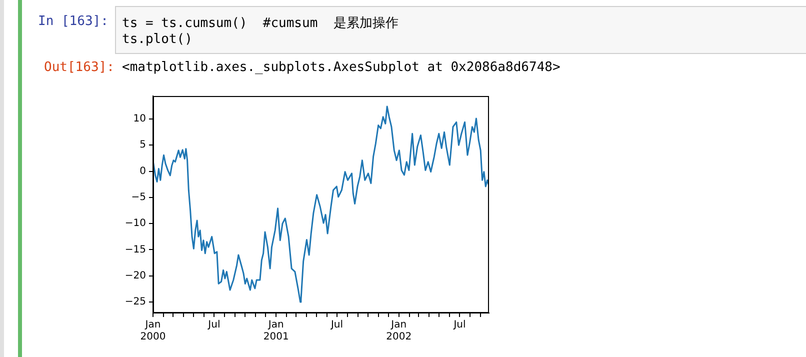 The image size is (806, 357). I want to click on y-tick-label: 0, so click(143, 171).